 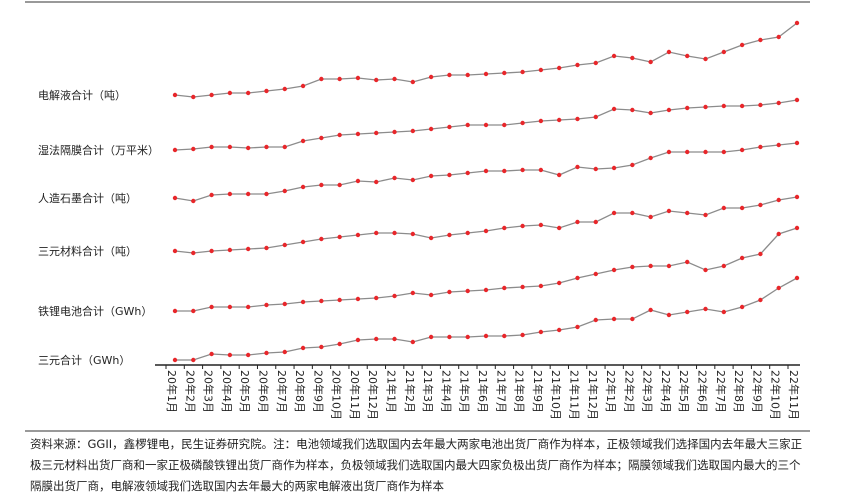 I want to click on x-tick-label: 20年2月, so click(x=190, y=391).